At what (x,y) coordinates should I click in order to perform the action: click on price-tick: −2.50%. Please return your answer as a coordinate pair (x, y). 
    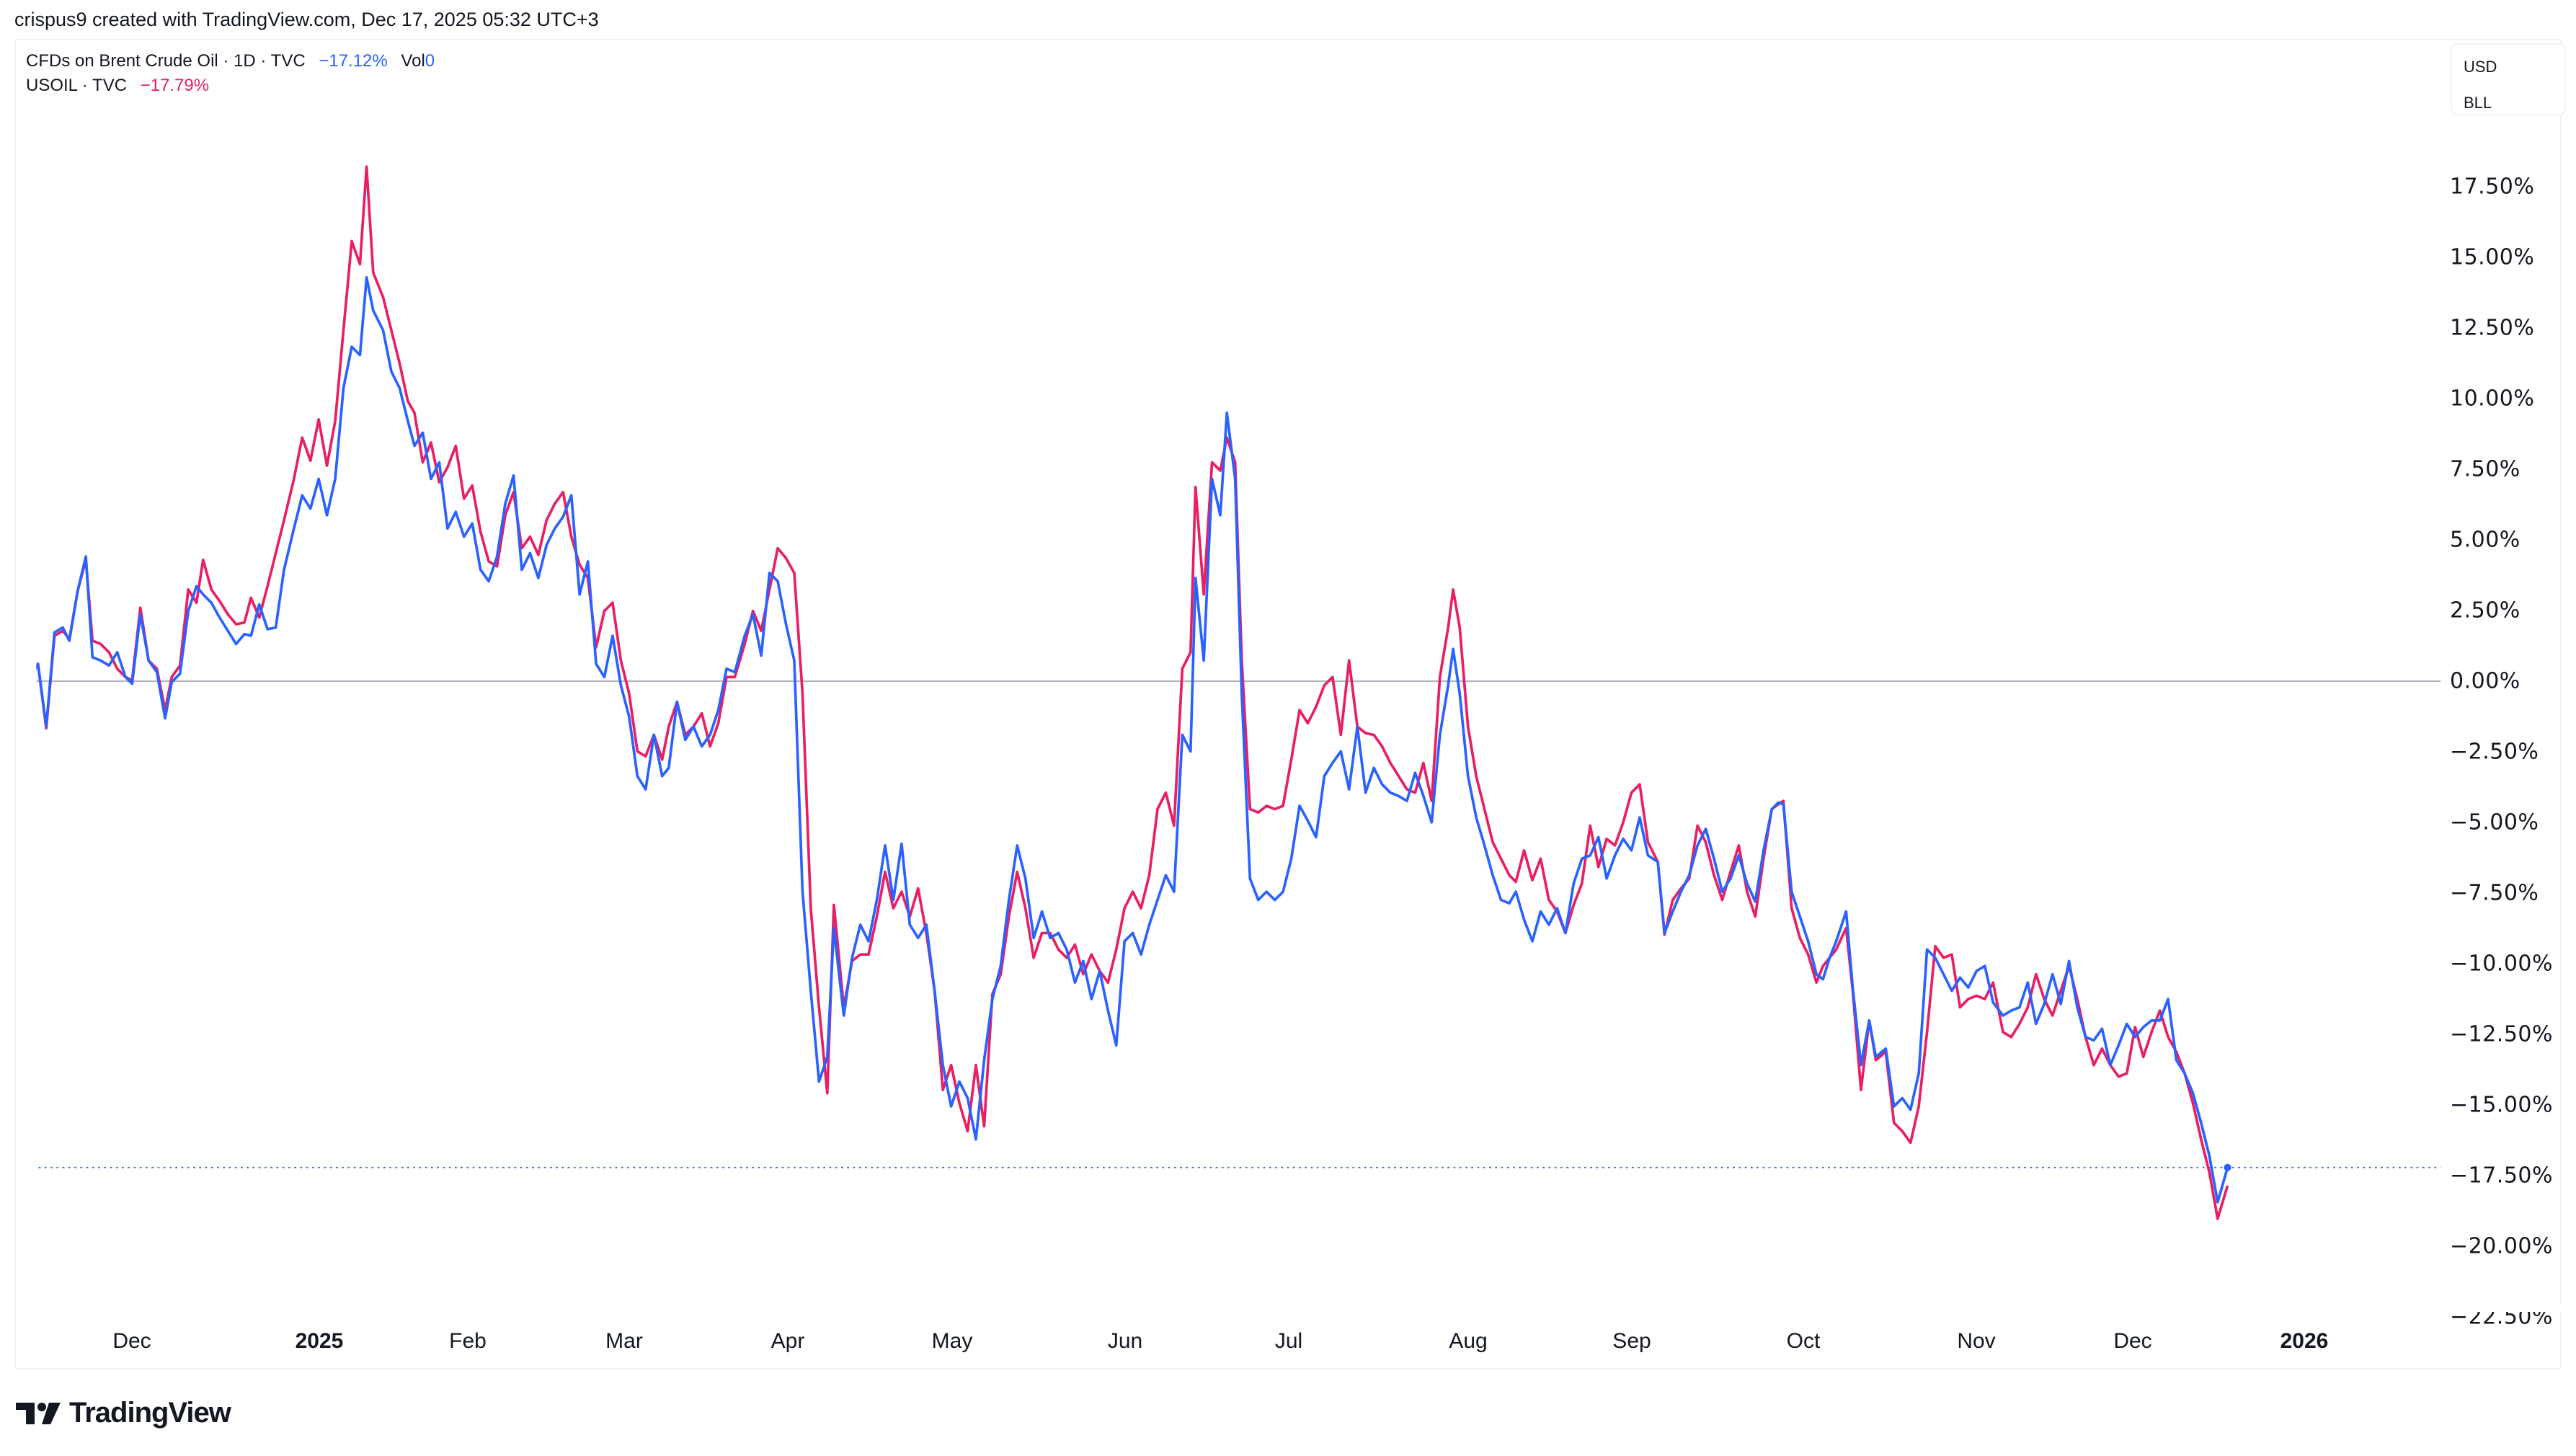
    Looking at the image, I should click on (2494, 752).